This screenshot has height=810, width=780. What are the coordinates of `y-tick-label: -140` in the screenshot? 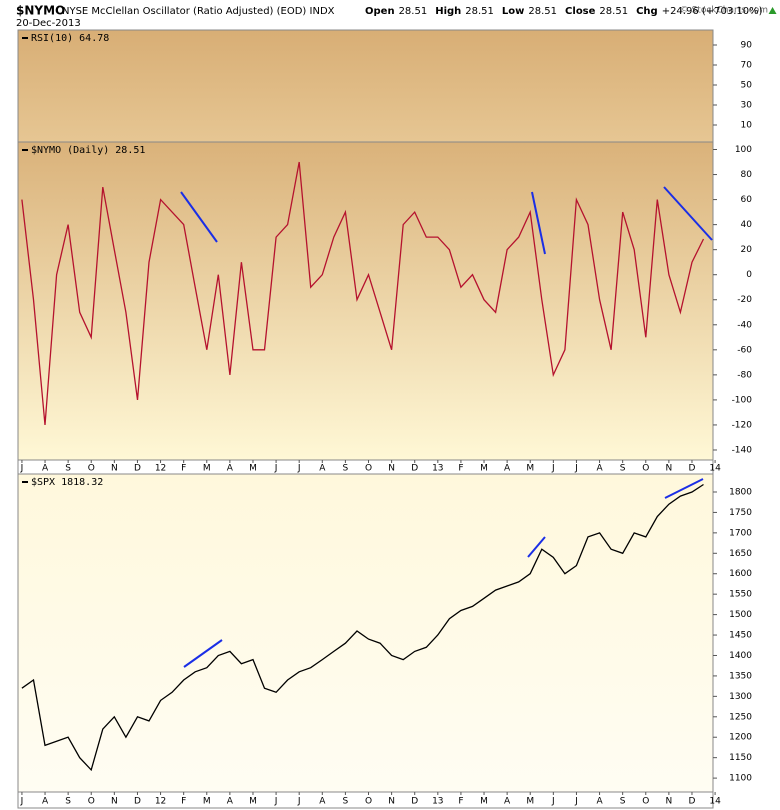 It's located at (742, 450).